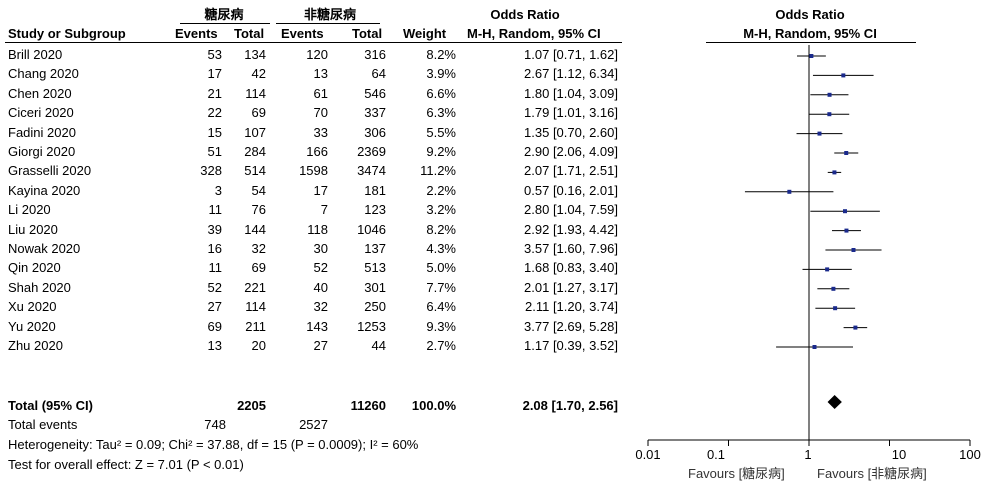 This screenshot has width=1000, height=493. I want to click on row-events-ctl: 143, so click(317, 326).